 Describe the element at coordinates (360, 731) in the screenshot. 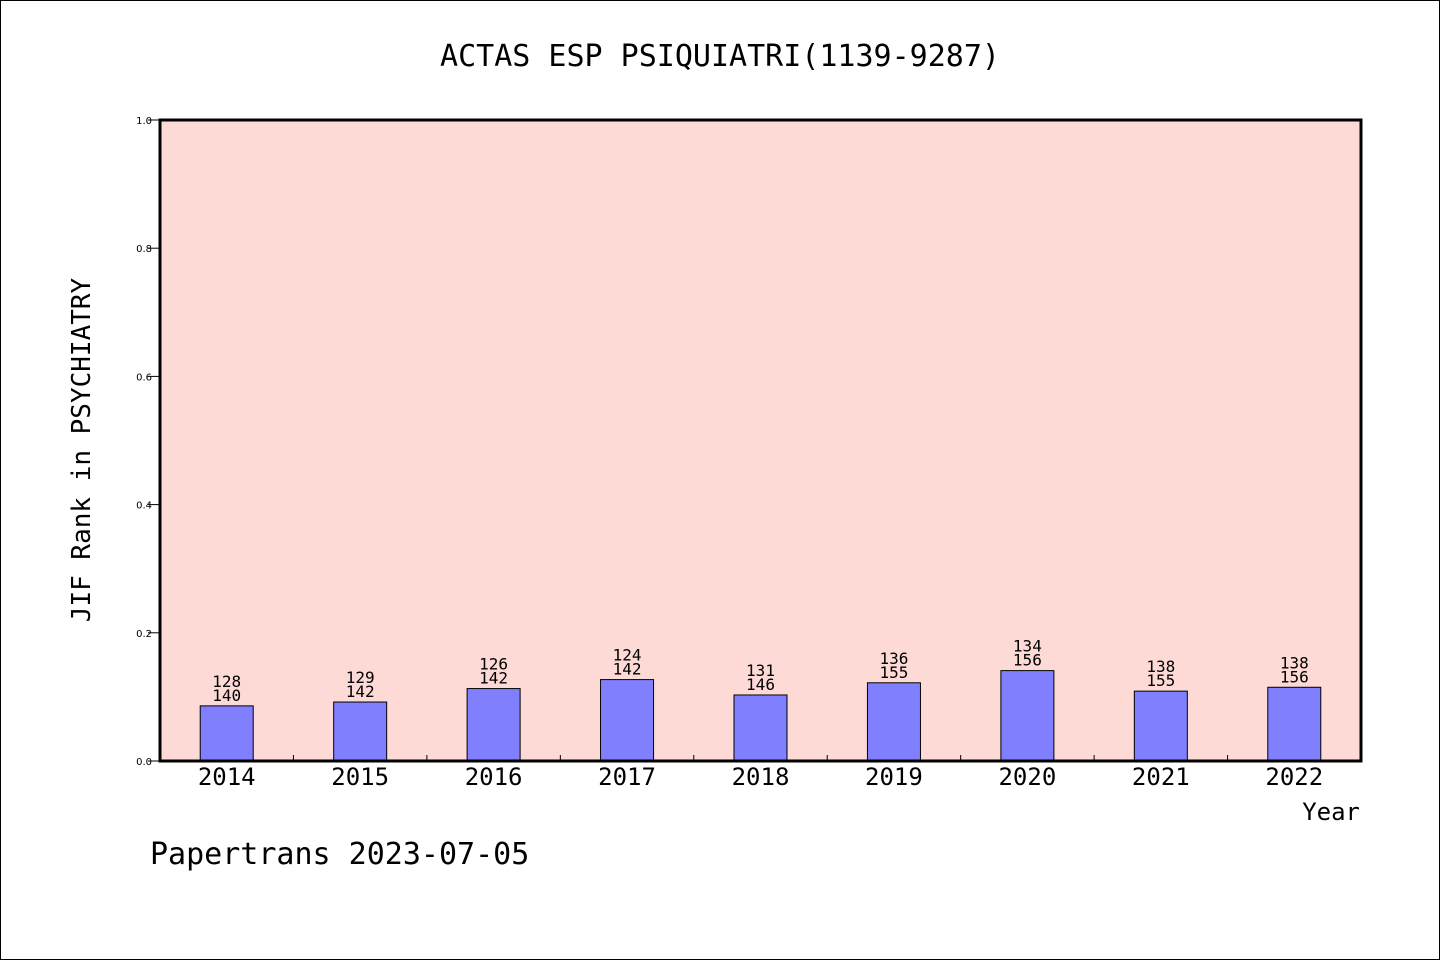

I see `bar-2015` at that location.